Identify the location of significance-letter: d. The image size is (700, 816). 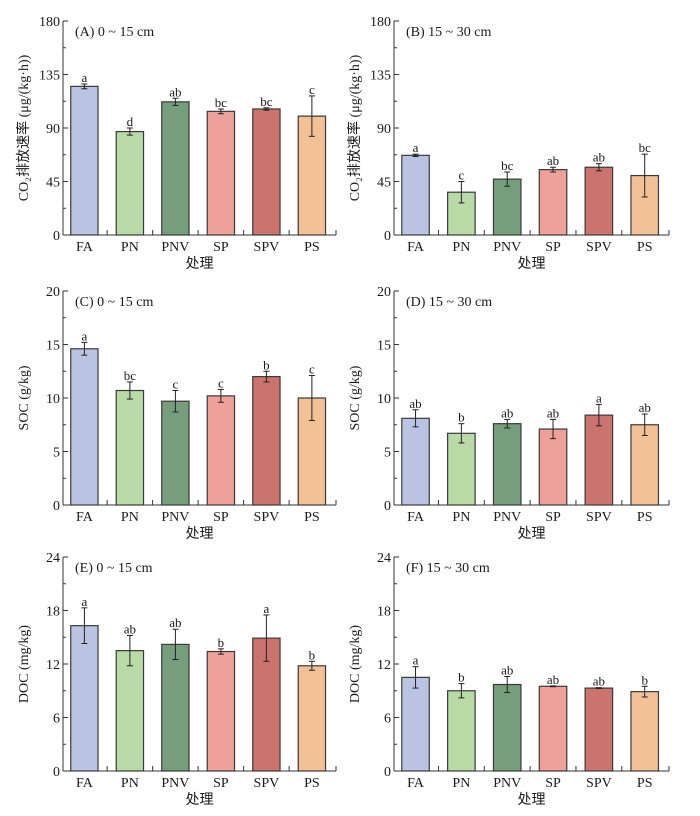
(130, 121).